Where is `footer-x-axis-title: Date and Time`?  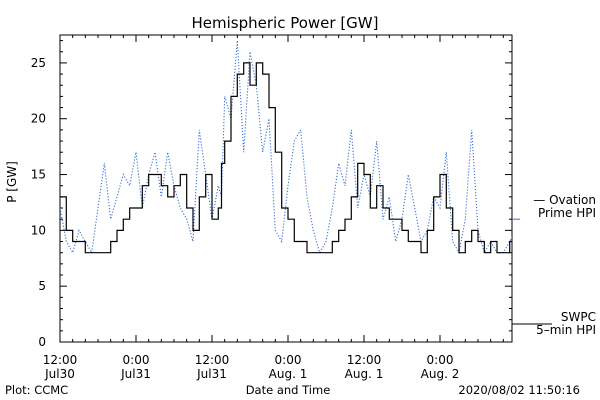
footer-x-axis-title: Date and Time is located at coordinates (288, 390).